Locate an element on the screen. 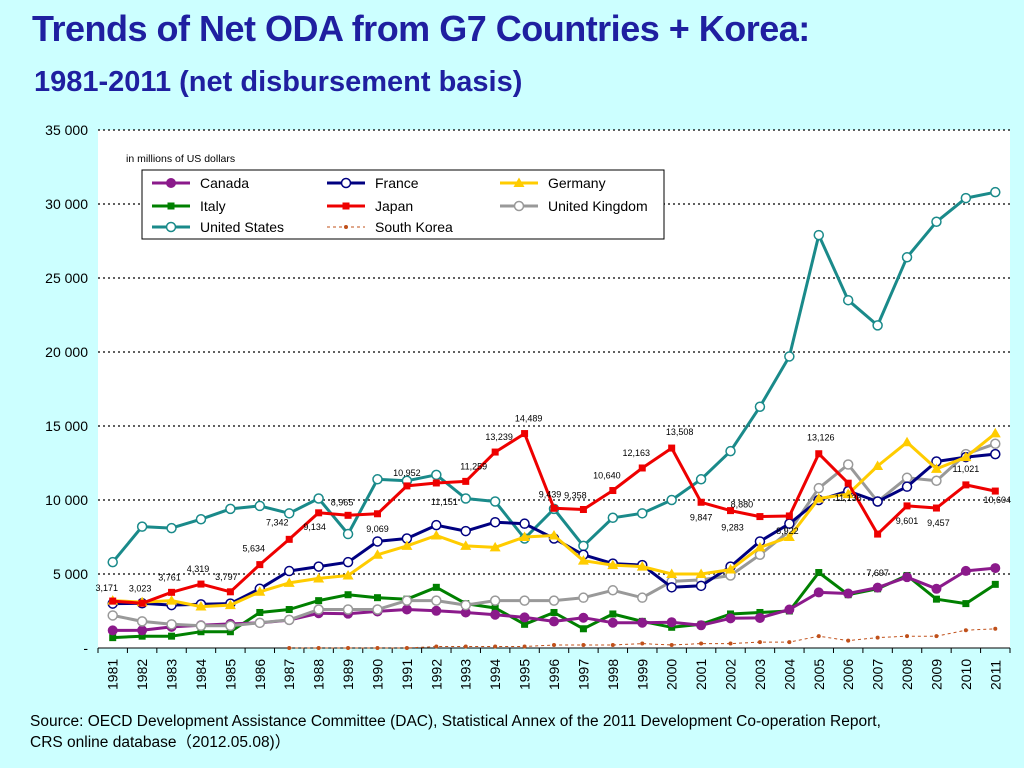 This screenshot has height=768, width=1024. slide-subtitle: 1981-2011 (net disbursement basis) is located at coordinates (278, 82).